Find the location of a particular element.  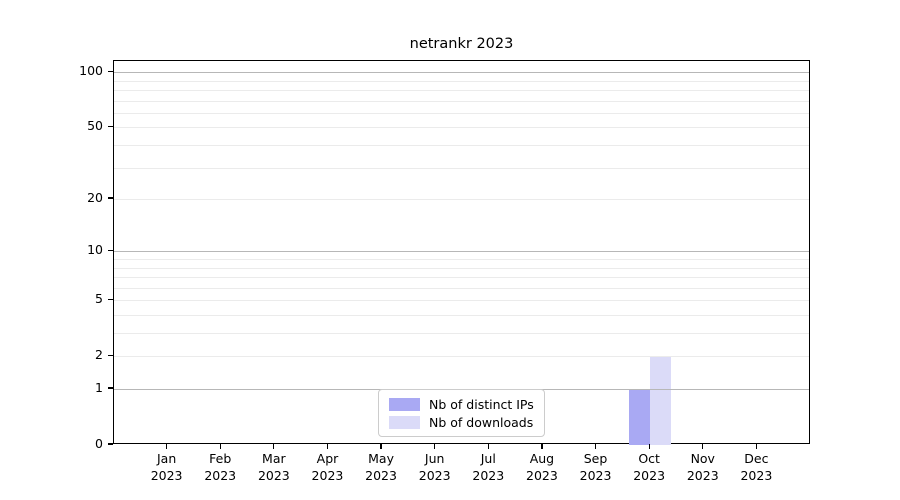

legend-label-downloads: Nb of downloads is located at coordinates (481, 422).